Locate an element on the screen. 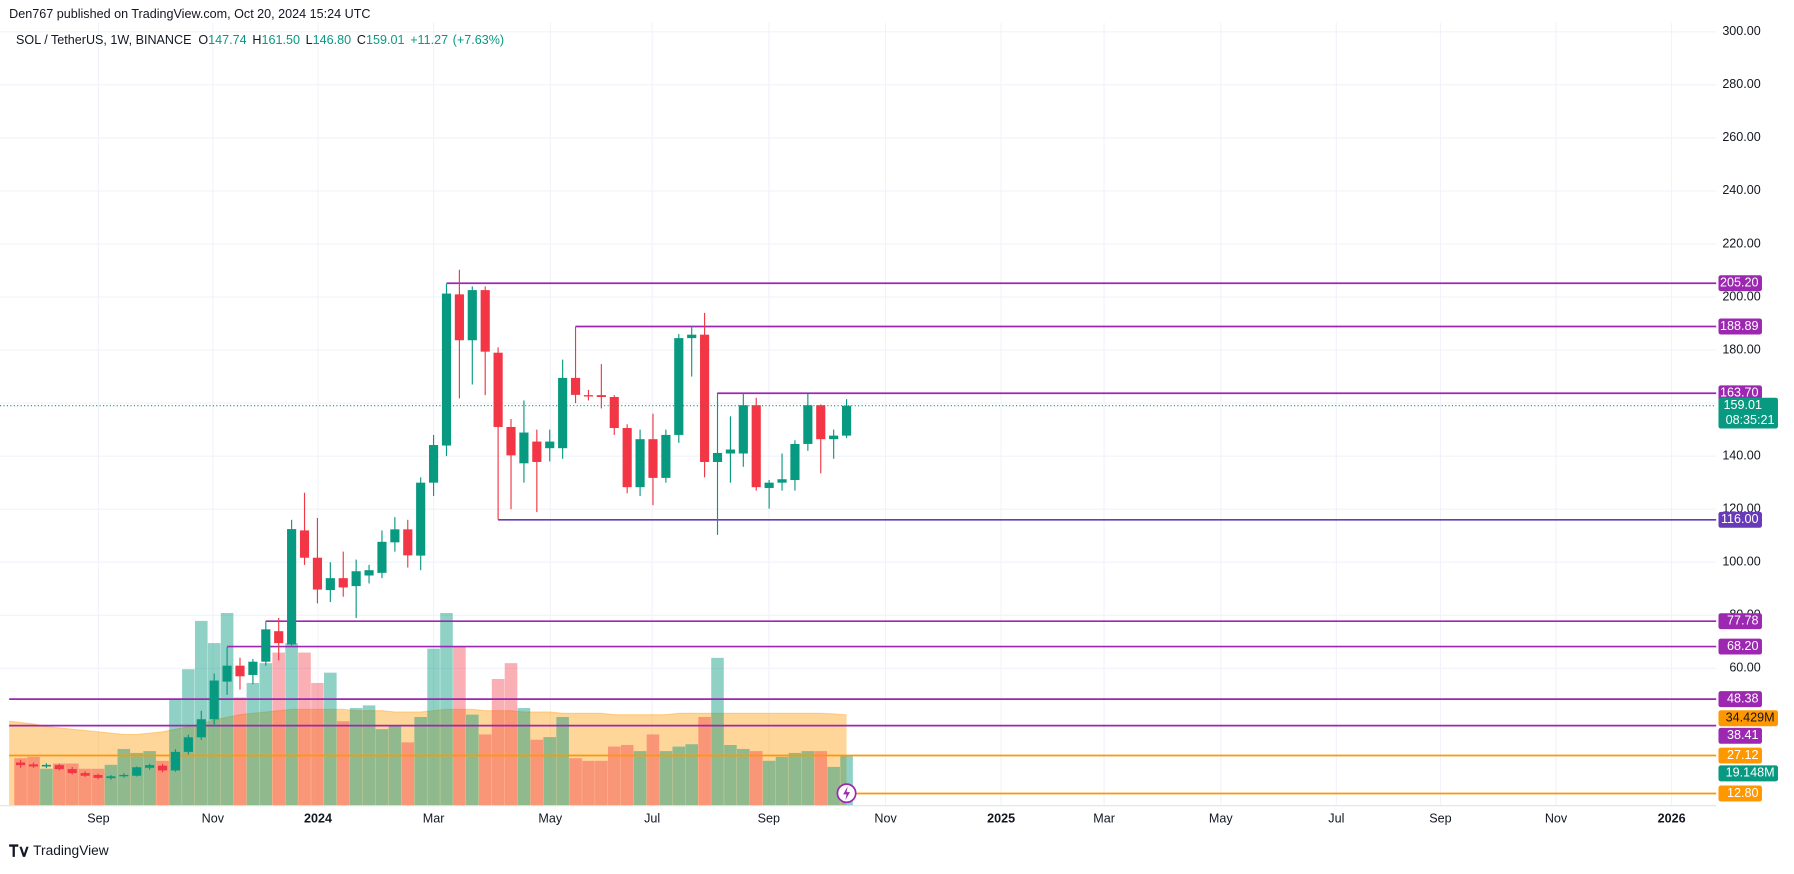 This screenshot has height=874, width=1794. volume-ma-label-box is located at coordinates (1748, 718).